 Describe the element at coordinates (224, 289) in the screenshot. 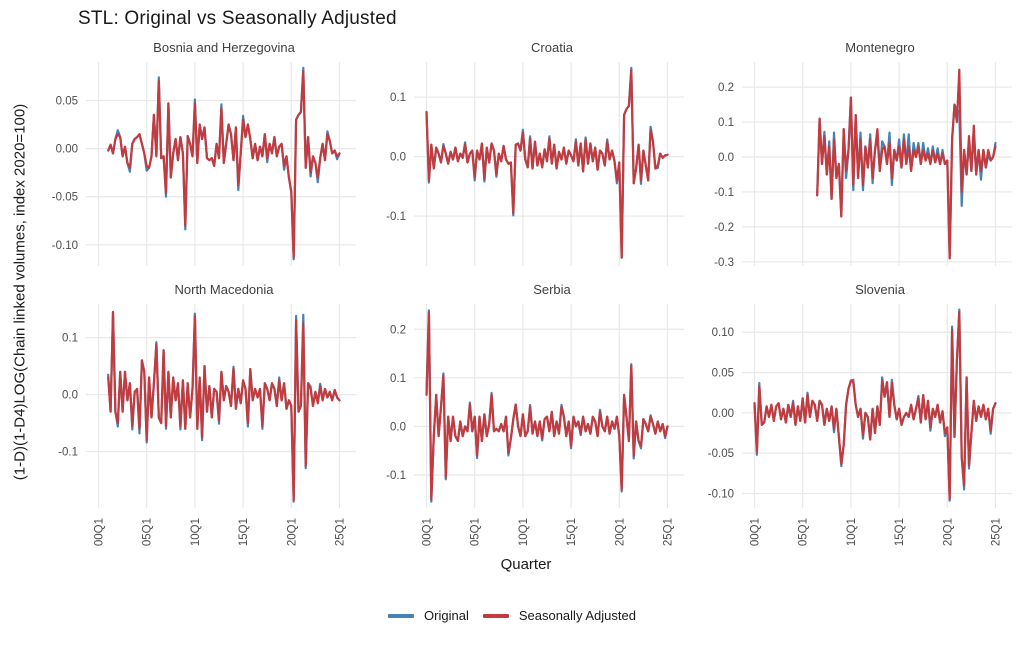

I see `facet-title: North Macedonia` at that location.